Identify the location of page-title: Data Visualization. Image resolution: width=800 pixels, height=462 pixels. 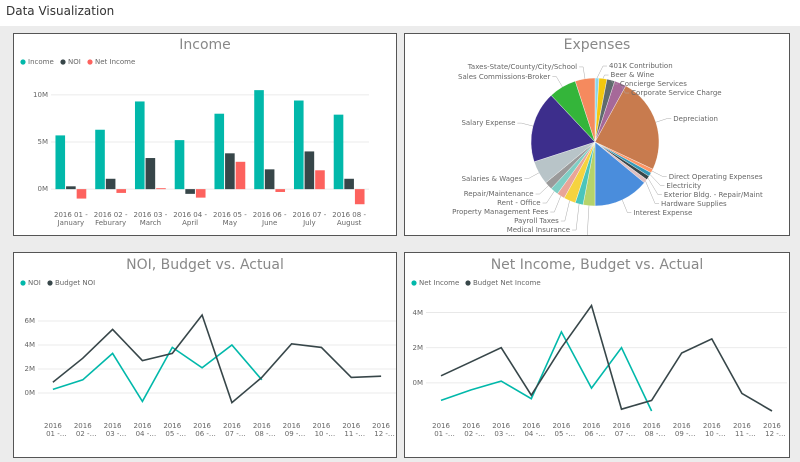
(60, 11).